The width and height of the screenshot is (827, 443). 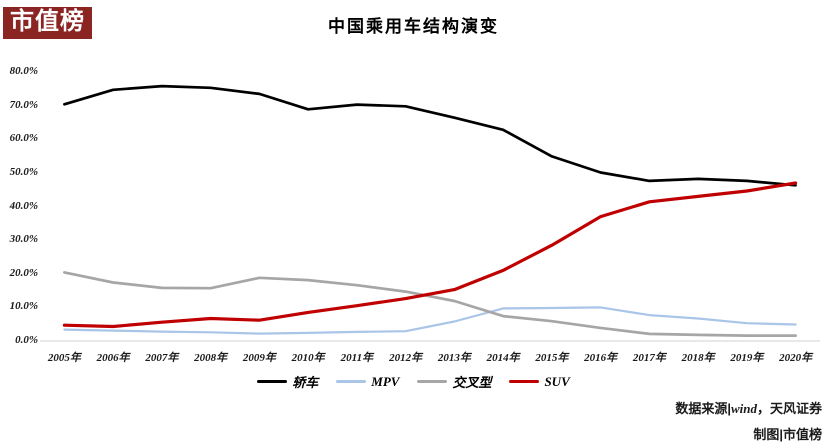 I want to click on legend-label-suv: SUV, so click(x=557, y=381).